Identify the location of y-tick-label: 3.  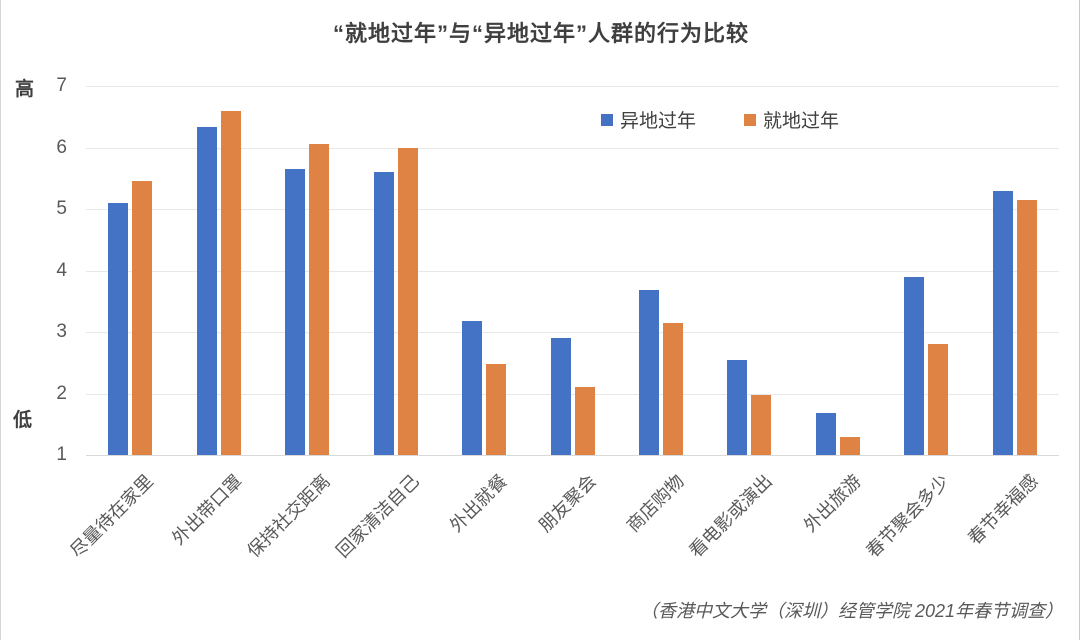
(61, 331).